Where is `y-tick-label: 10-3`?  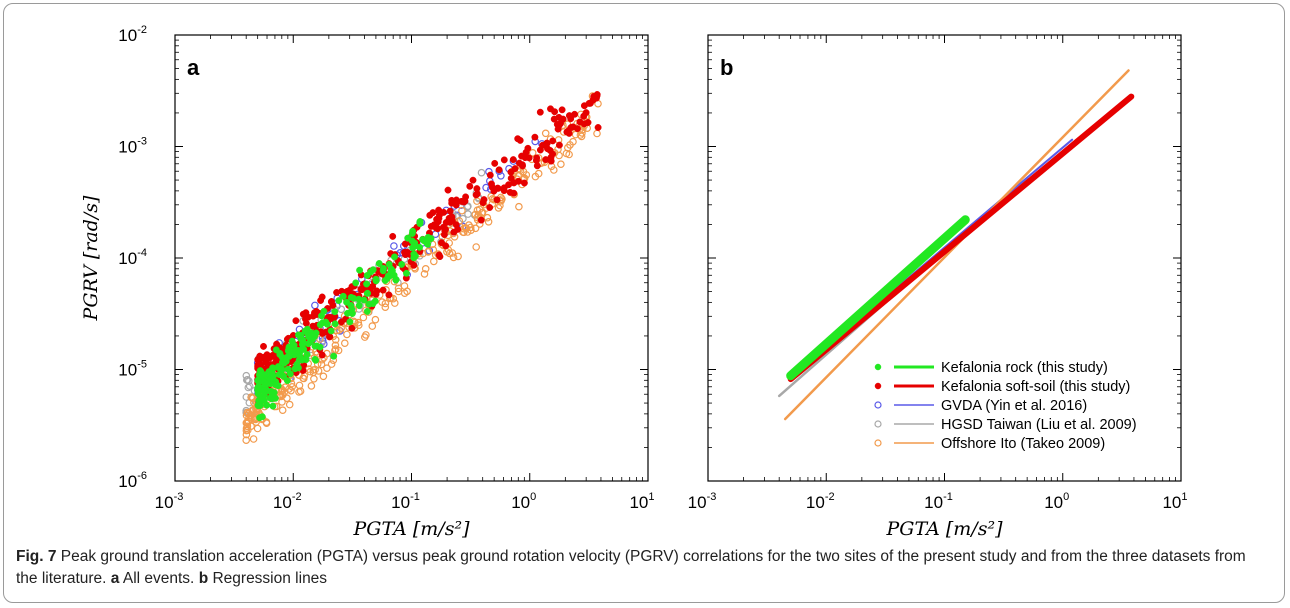 y-tick-label: 10-3 is located at coordinates (132, 146).